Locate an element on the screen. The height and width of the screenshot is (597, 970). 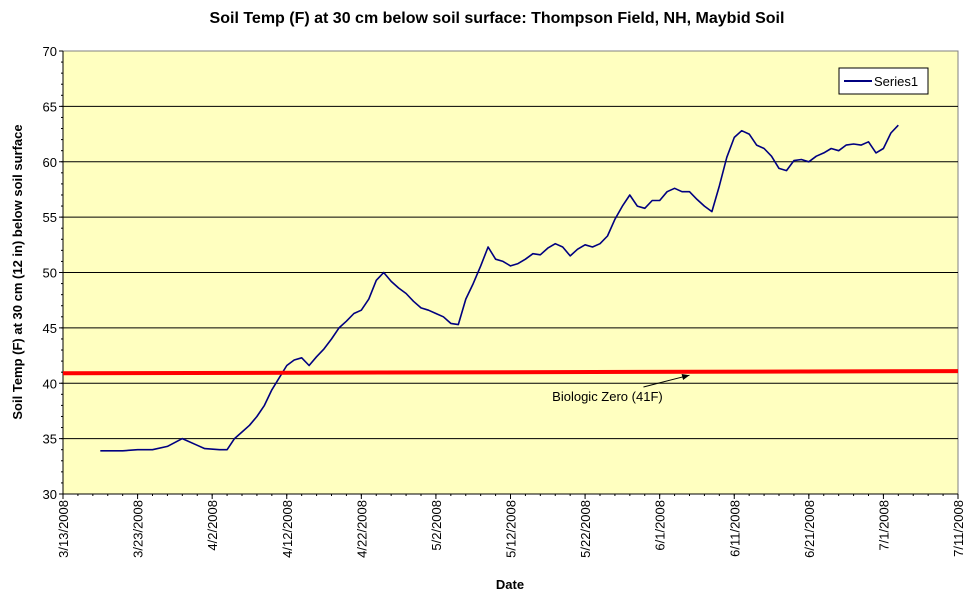
legend-label: Series1 is located at coordinates (896, 81).